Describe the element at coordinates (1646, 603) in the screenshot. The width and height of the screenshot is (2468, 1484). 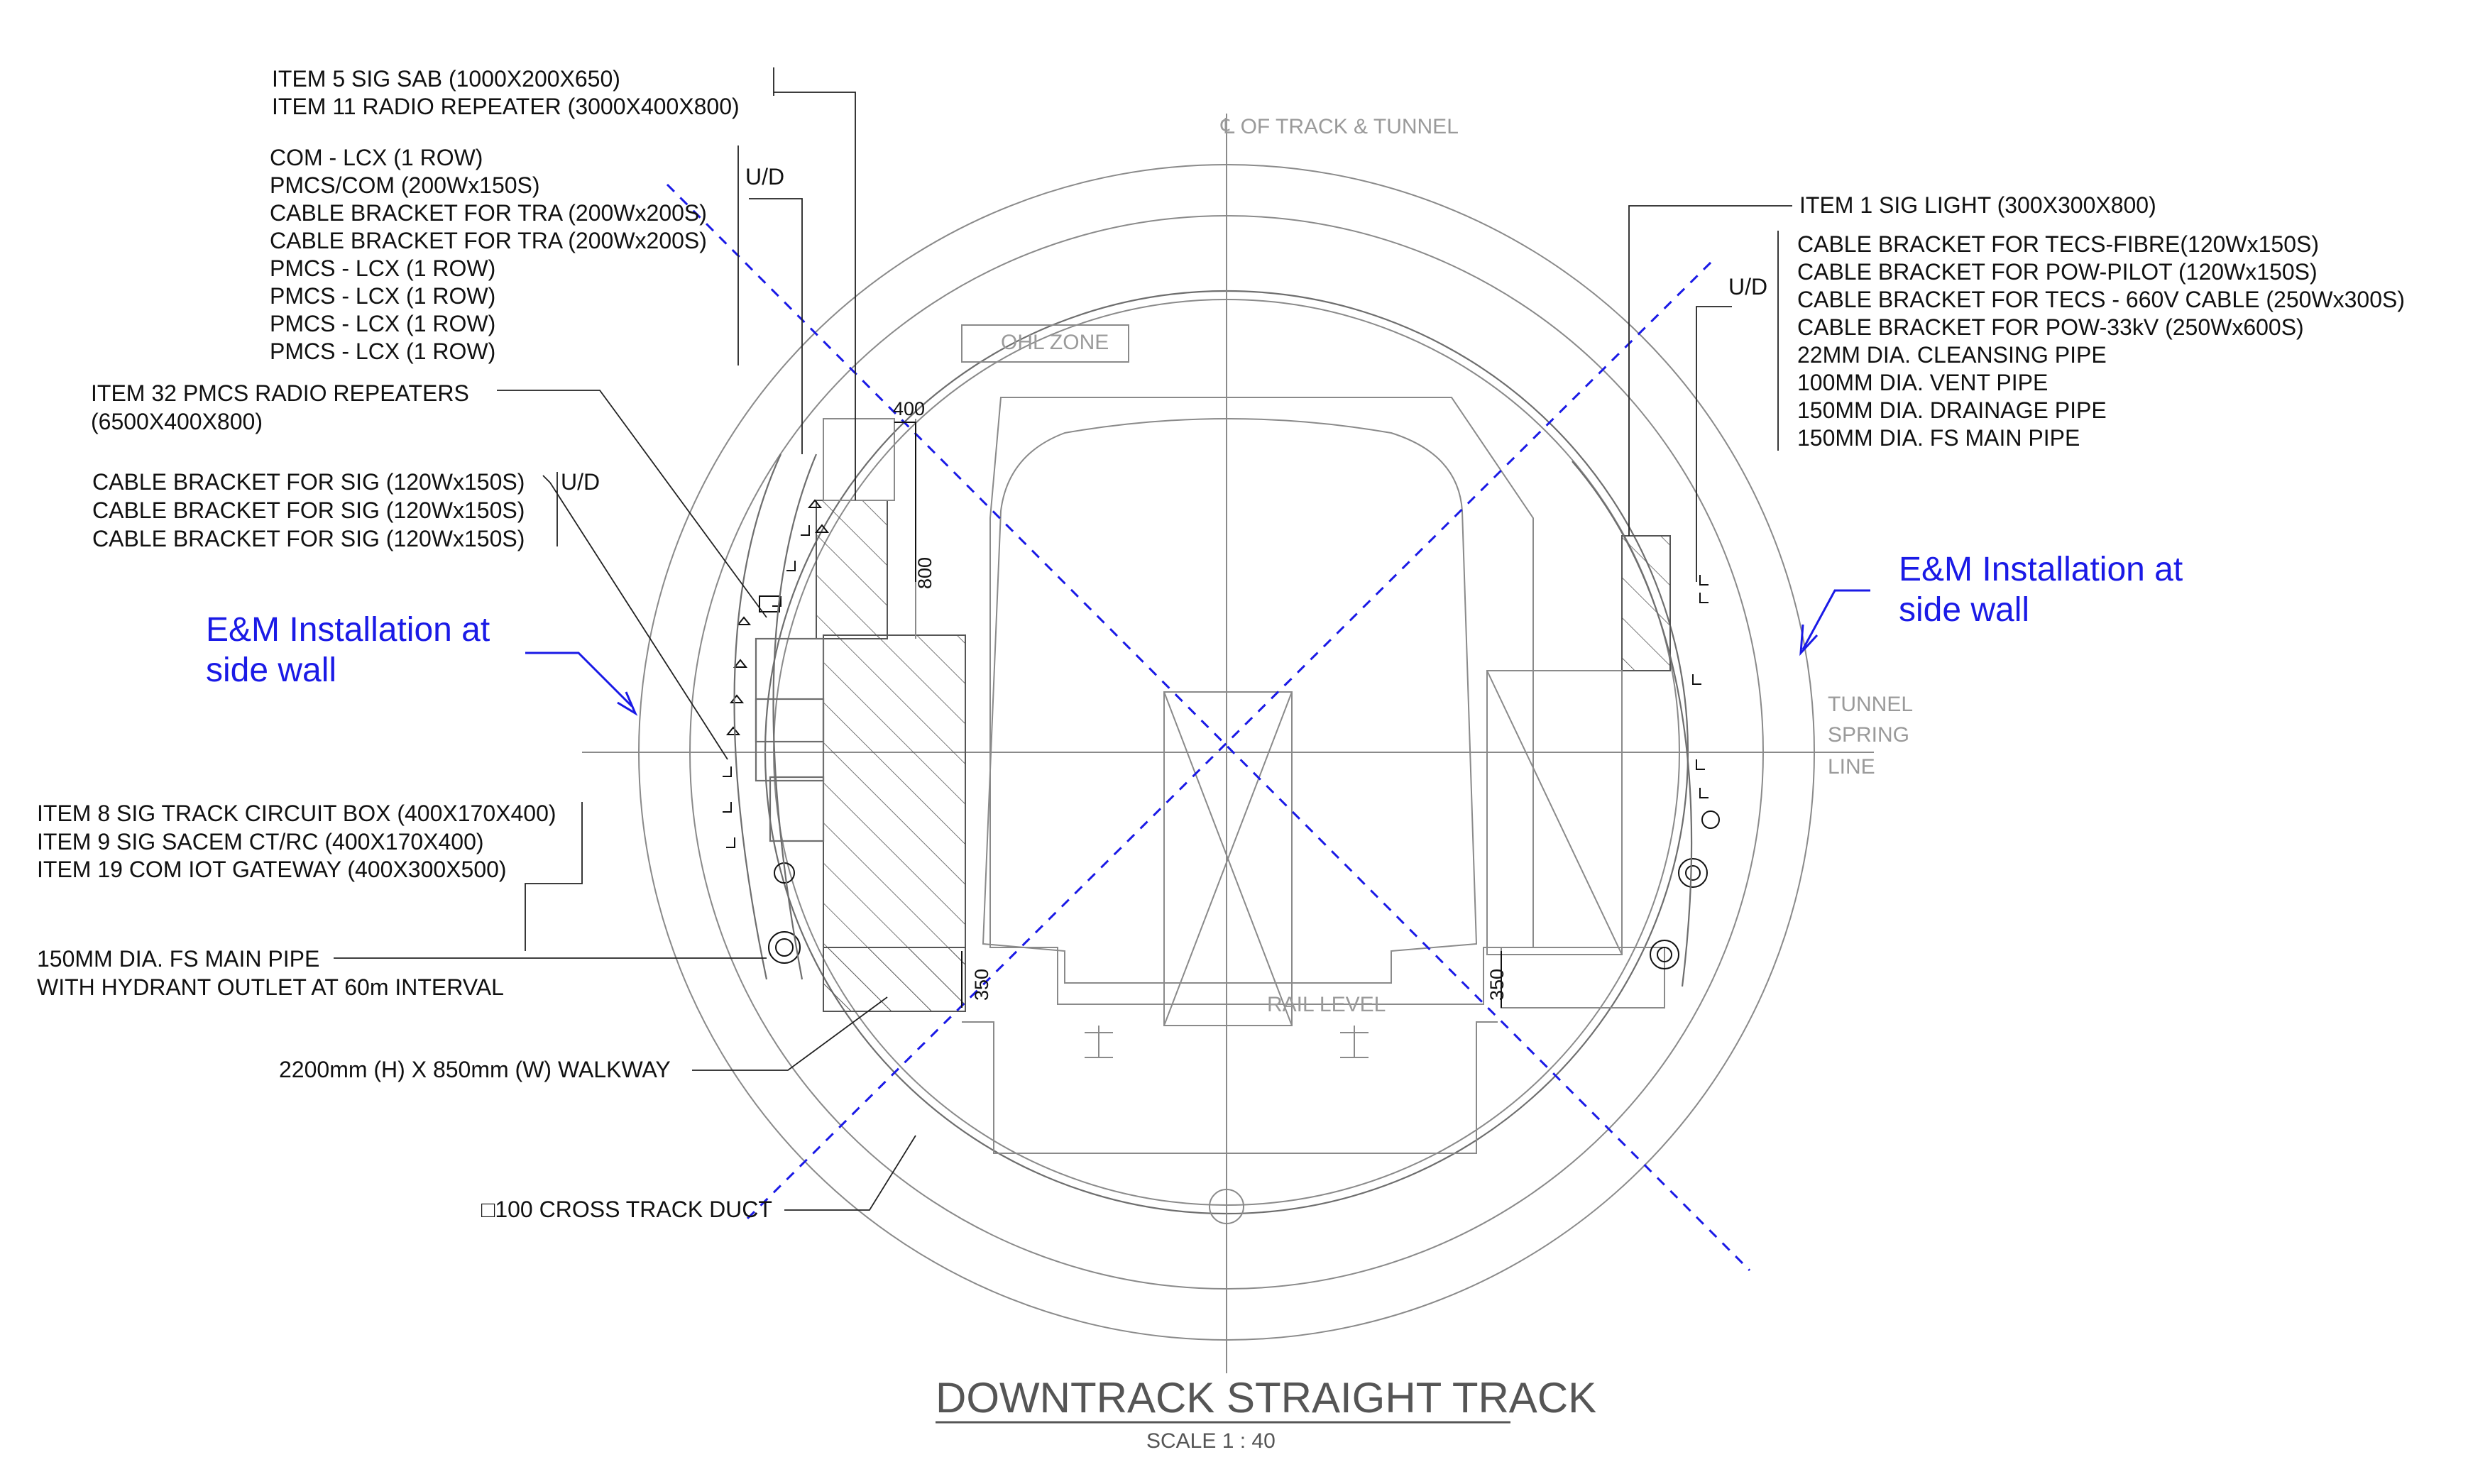
I see `sig-light-box` at that location.